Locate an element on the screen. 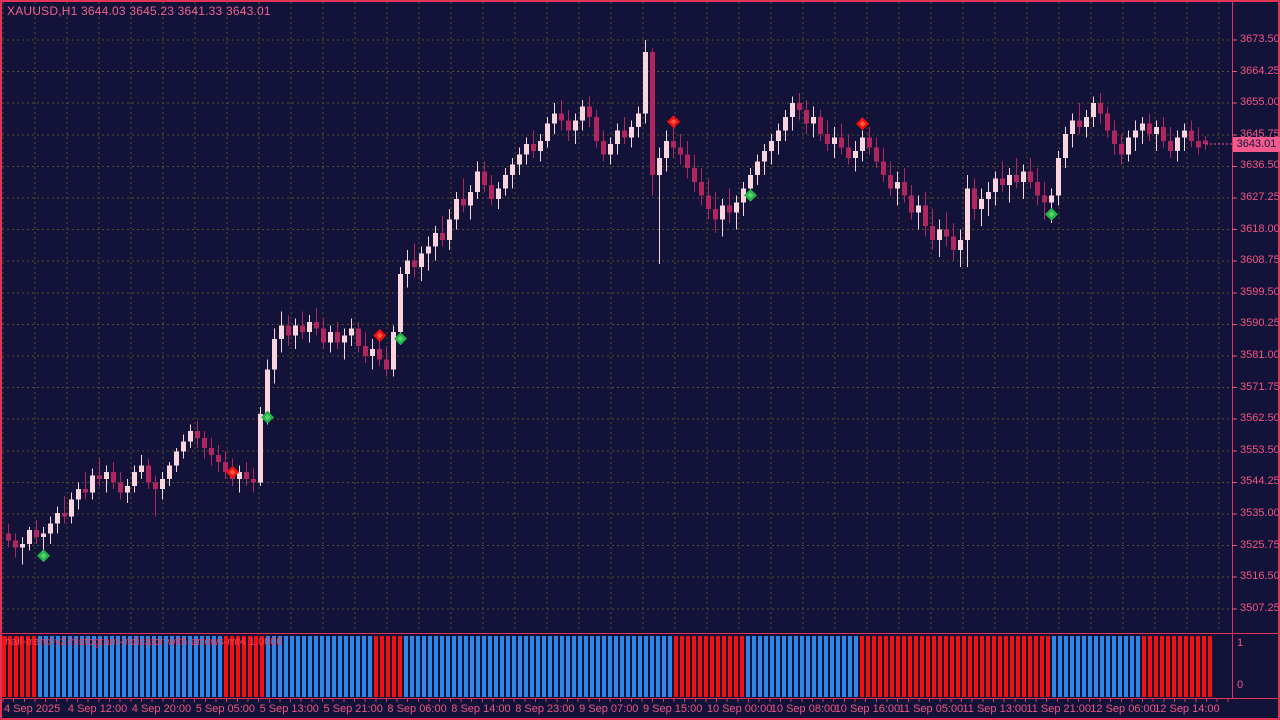  time-axis-label: 4 Sep 2025 is located at coordinates (32, 709).